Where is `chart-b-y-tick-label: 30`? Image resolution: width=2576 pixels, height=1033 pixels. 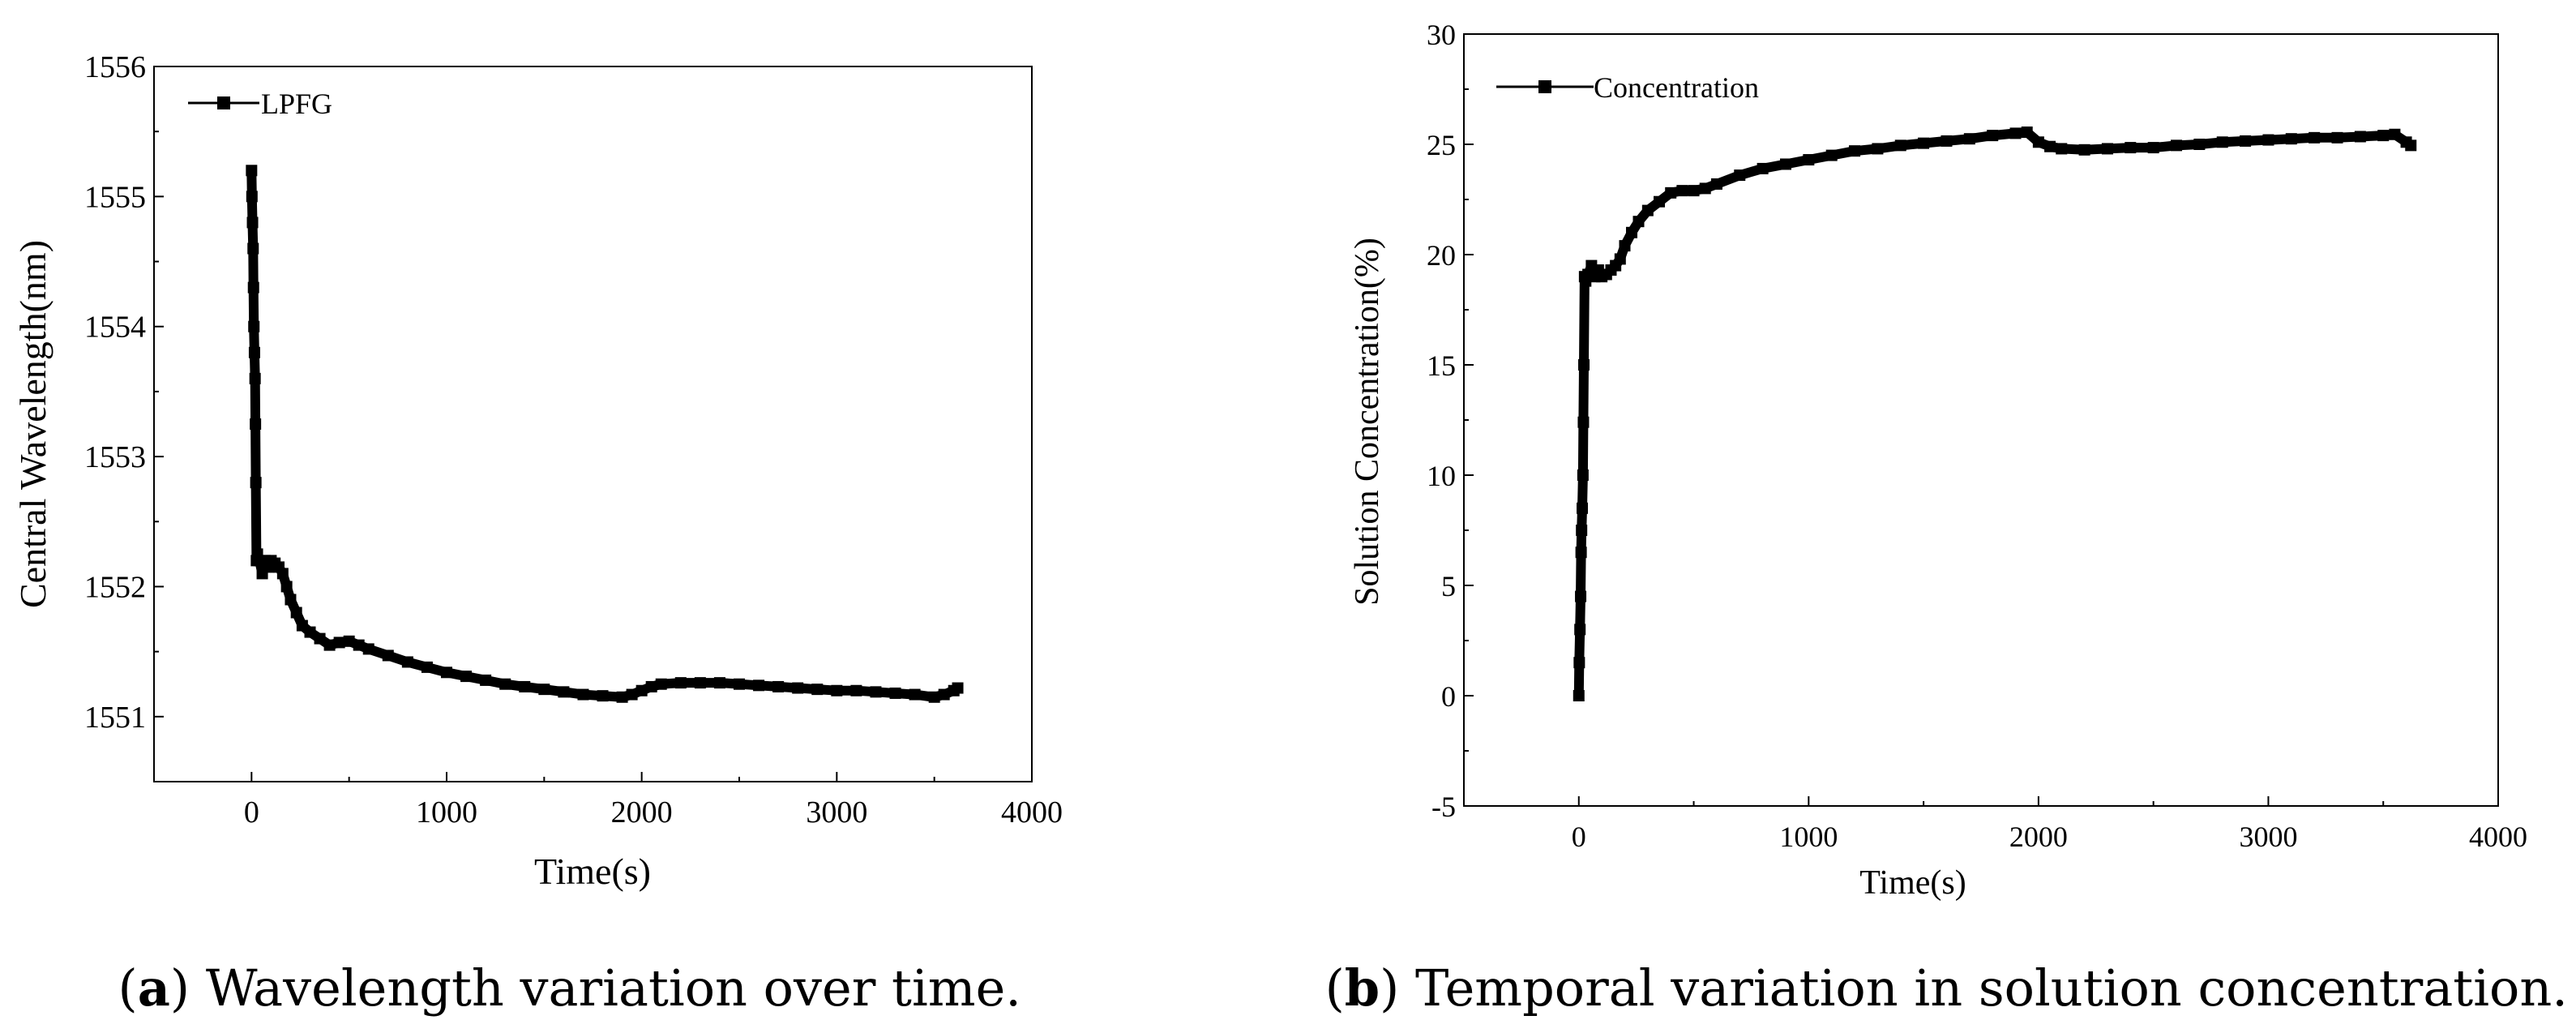
chart-b-y-tick-label: 30 is located at coordinates (1441, 35).